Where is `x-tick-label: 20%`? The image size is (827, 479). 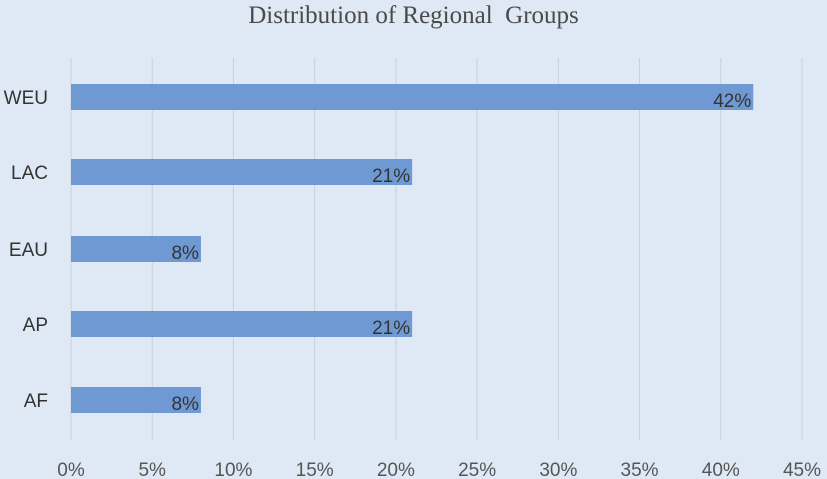
x-tick-label: 20% is located at coordinates (396, 469).